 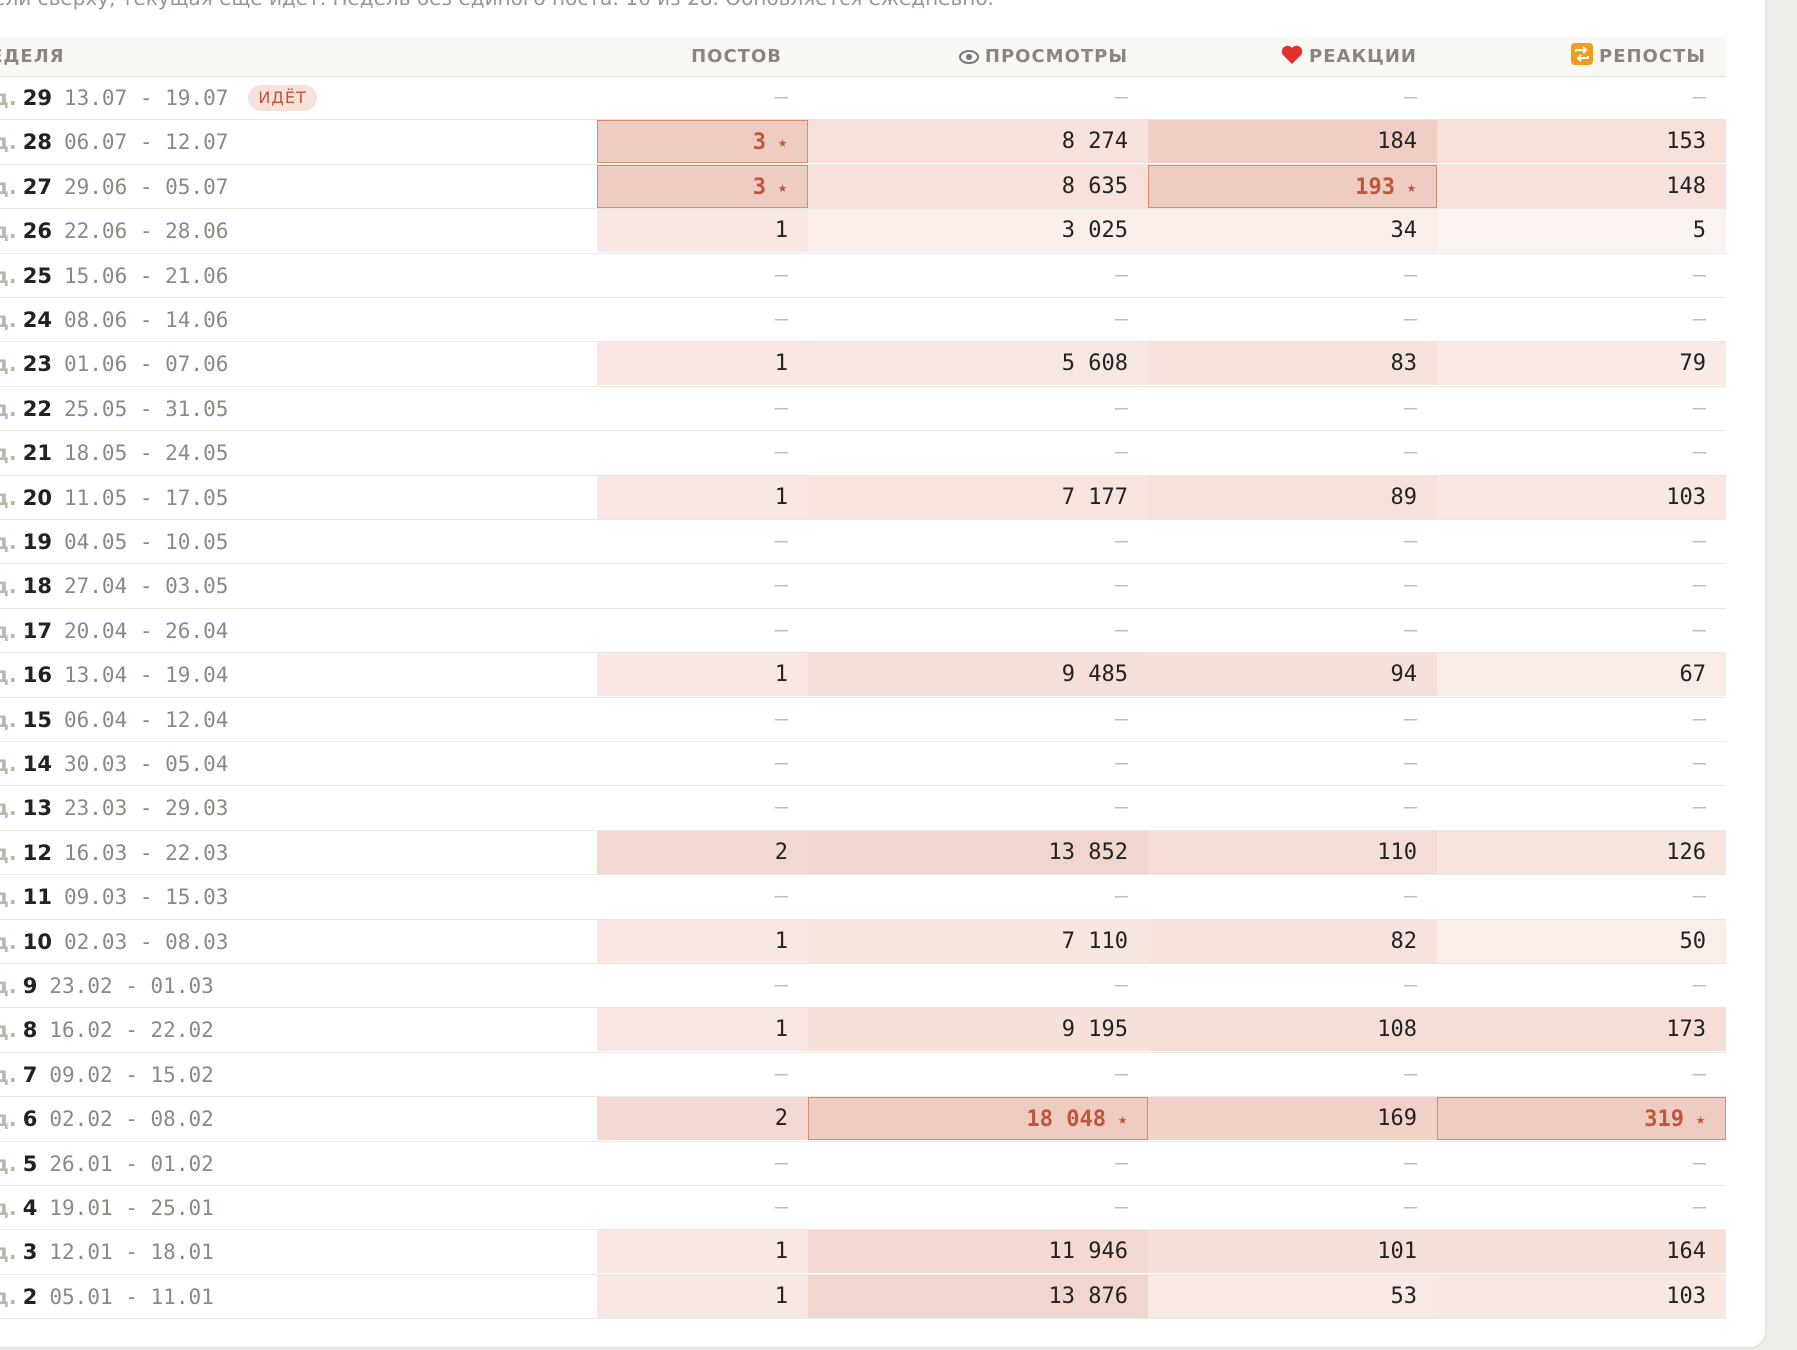 What do you see at coordinates (1094, 1030) in the screenshot?
I see `cell-value: 9 195` at bounding box center [1094, 1030].